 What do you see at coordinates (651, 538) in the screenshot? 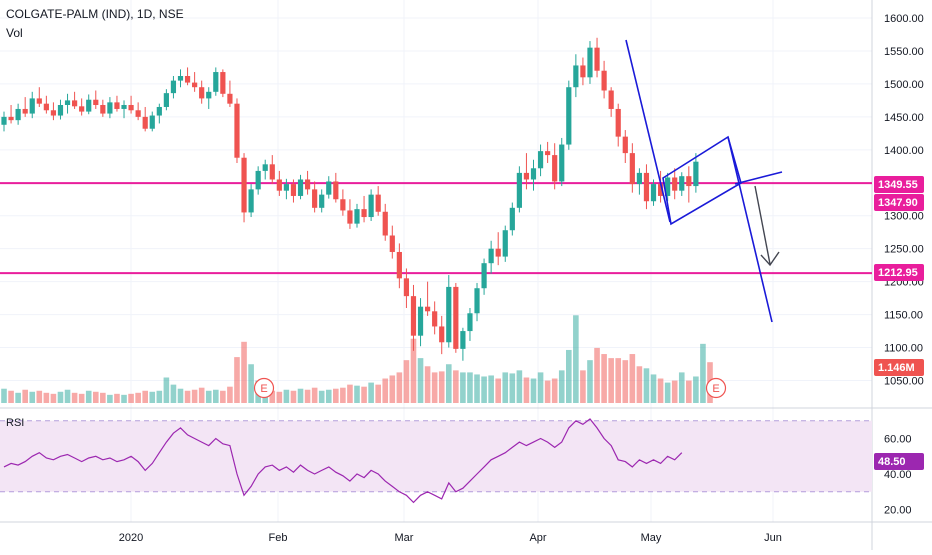
I see `time-tick-label: May` at bounding box center [651, 538].